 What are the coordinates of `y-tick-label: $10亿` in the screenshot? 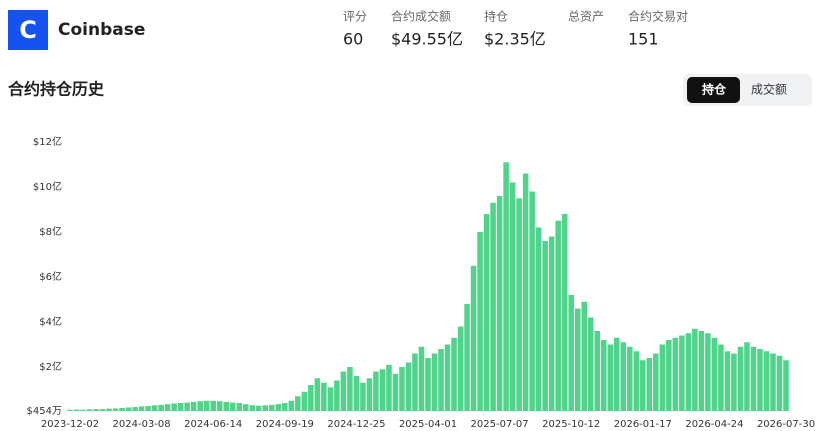 It's located at (47, 186).